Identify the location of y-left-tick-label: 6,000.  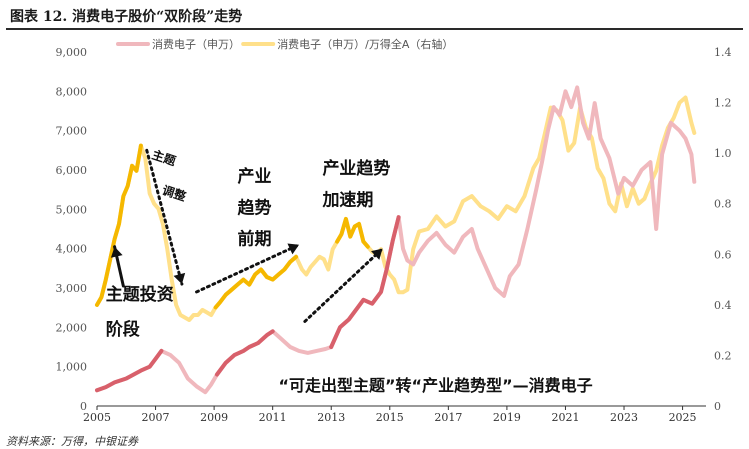
(72, 170).